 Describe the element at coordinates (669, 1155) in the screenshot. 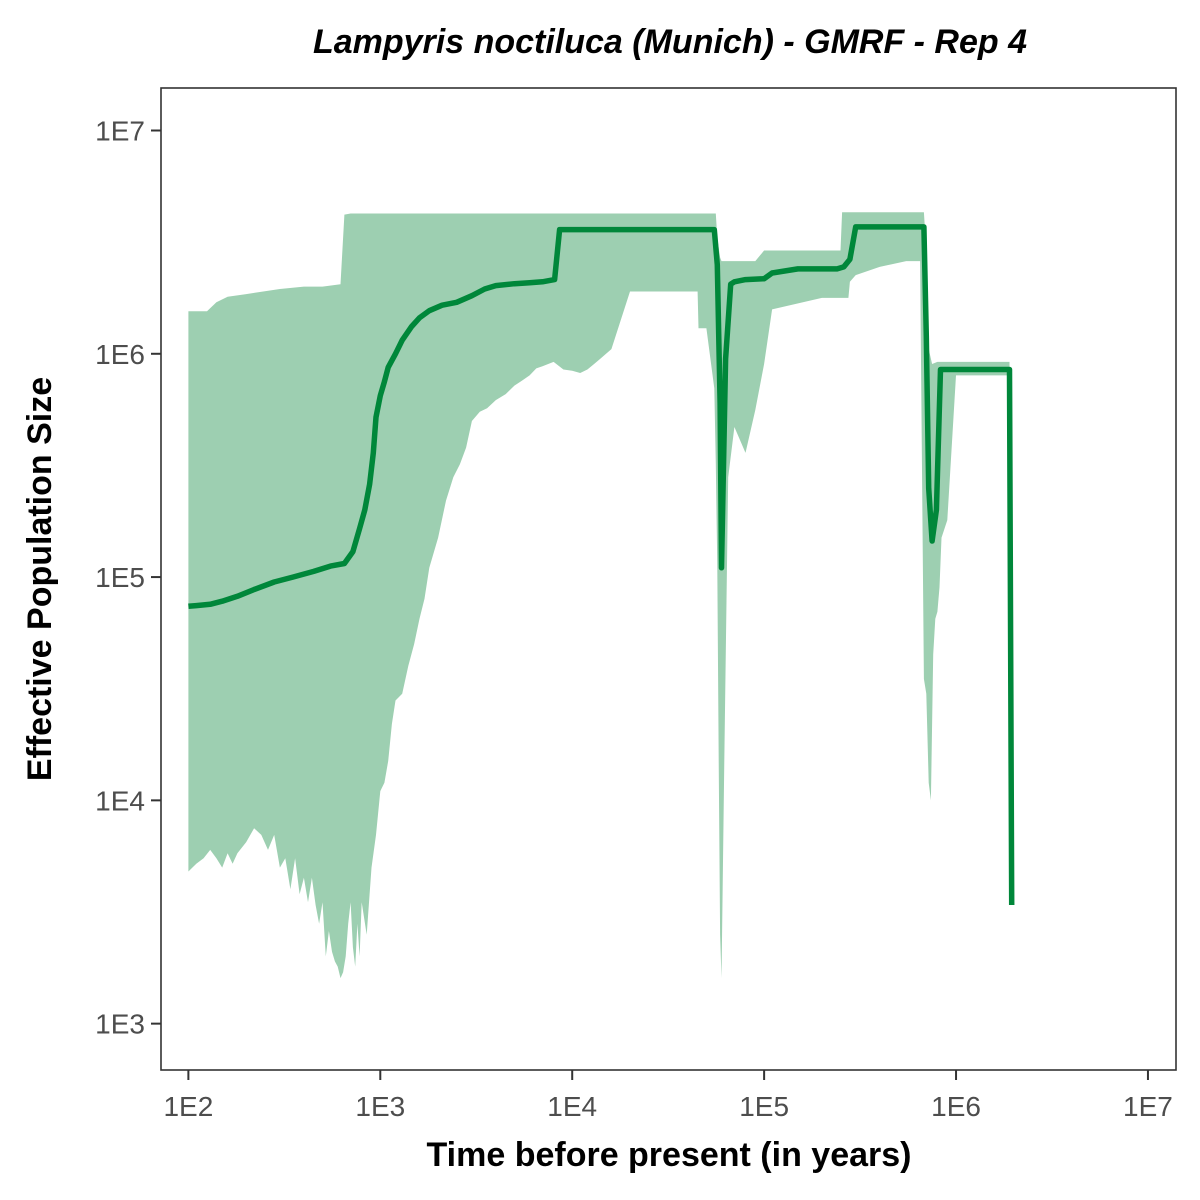

I see `x-axis-title: Time before present (in years)` at that location.